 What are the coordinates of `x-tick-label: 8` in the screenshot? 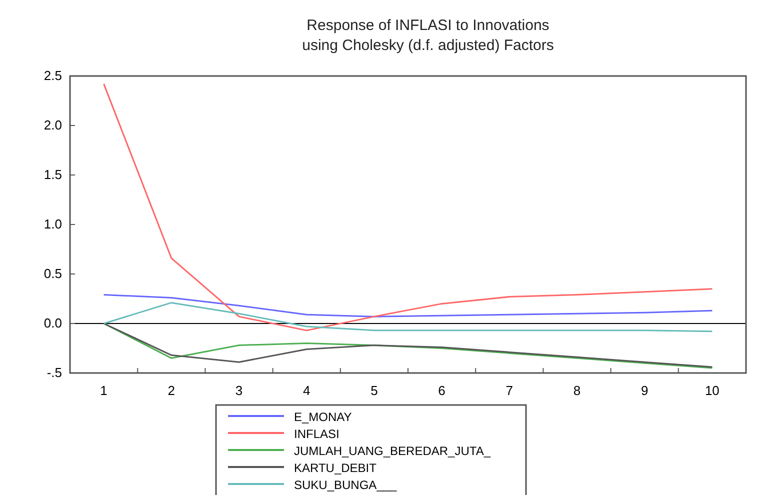 It's located at (577, 390).